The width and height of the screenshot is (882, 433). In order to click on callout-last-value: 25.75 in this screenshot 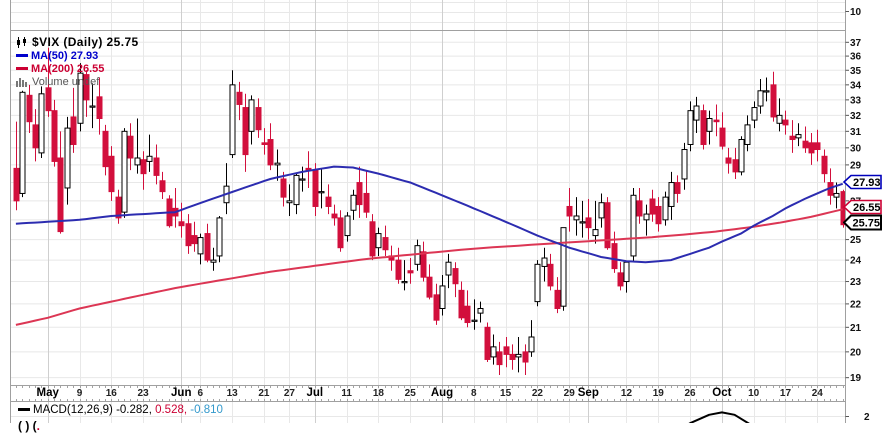, I will do `click(867, 224)`.